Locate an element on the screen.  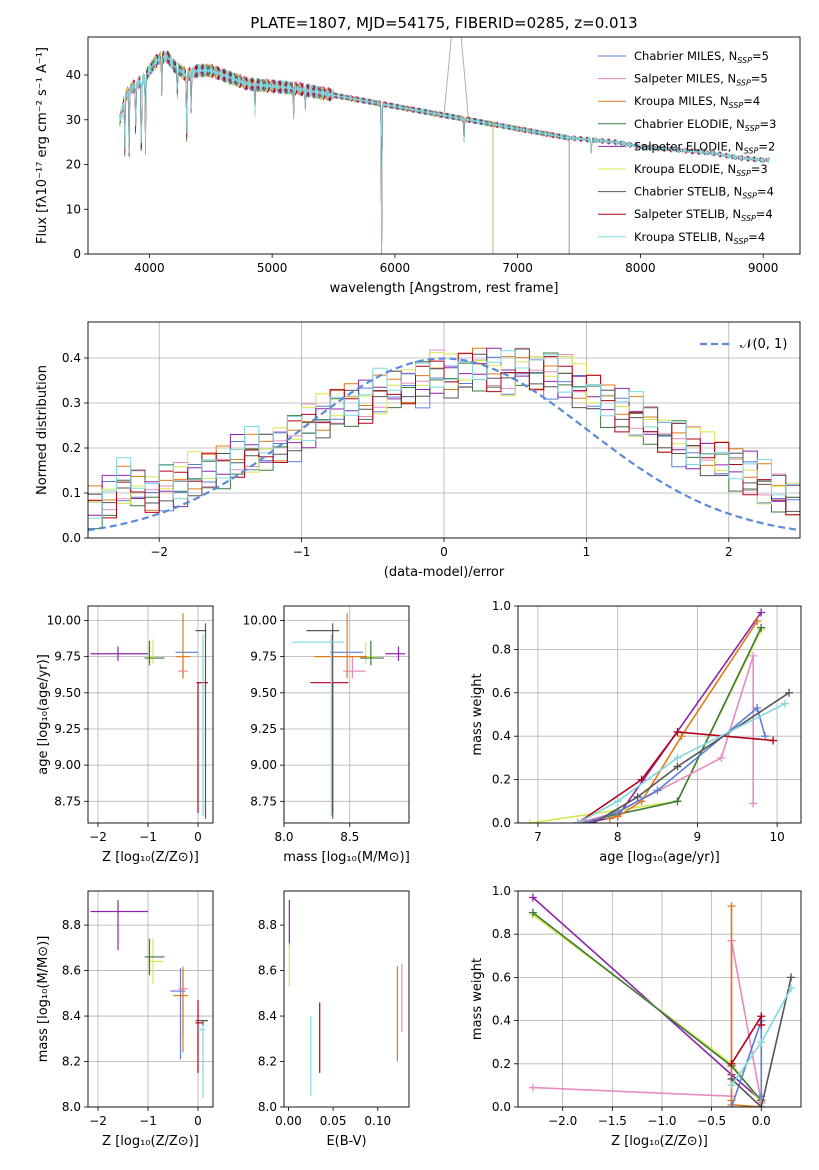
y-tick-label: 10.00 is located at coordinates (260, 620).